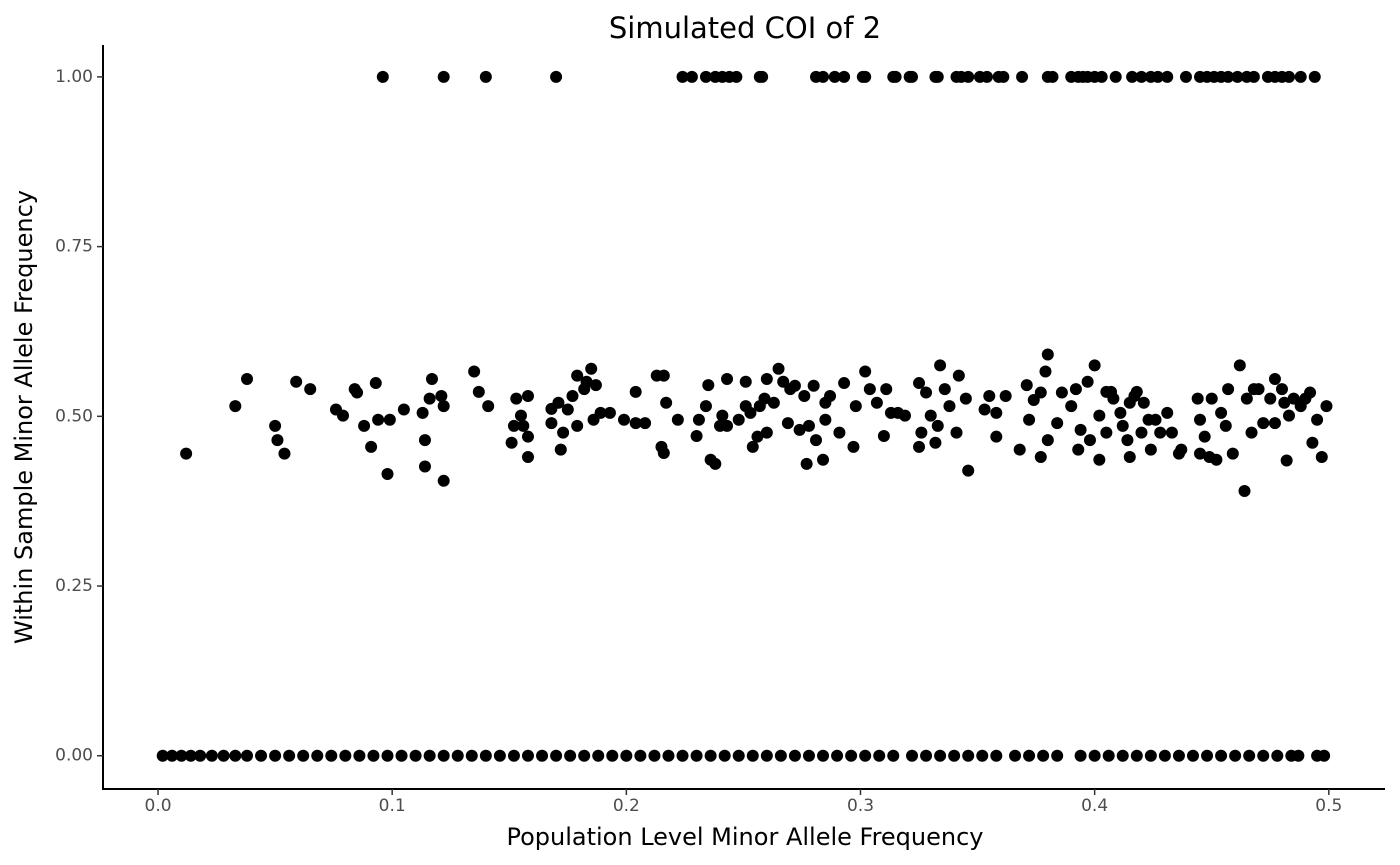 This screenshot has height=865, width=1400. What do you see at coordinates (74, 416) in the screenshot?
I see `y-tick-label: 0.50` at bounding box center [74, 416].